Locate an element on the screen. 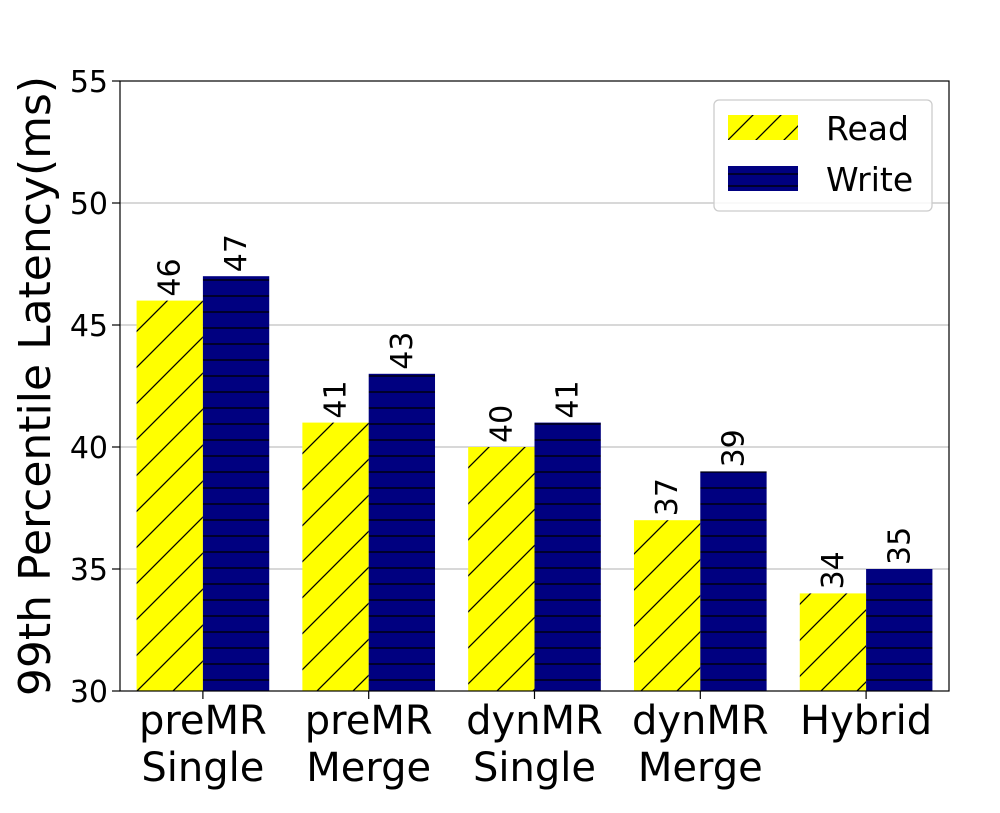 The height and width of the screenshot is (813, 1000). legend-label-write: Write is located at coordinates (869, 179).